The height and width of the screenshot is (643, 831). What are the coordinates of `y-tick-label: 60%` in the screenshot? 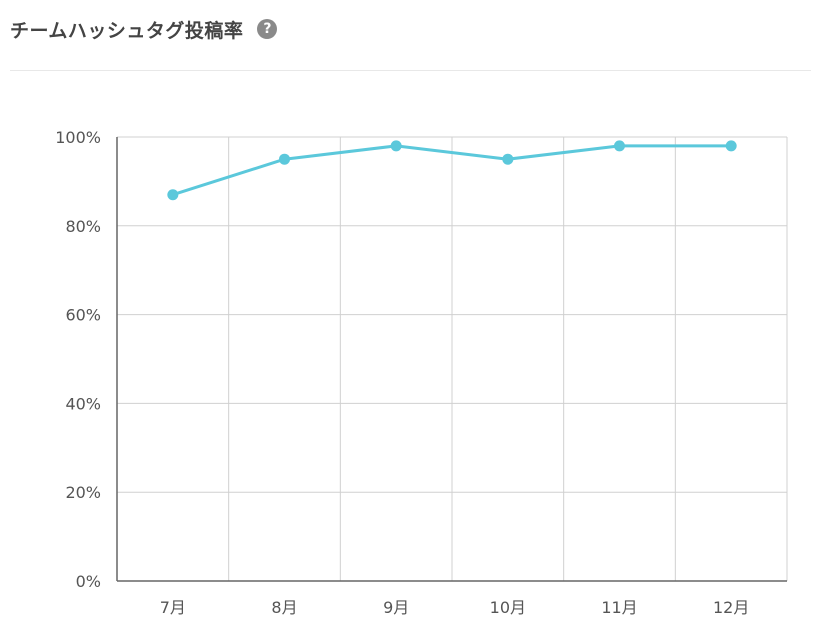 It's located at (83, 315).